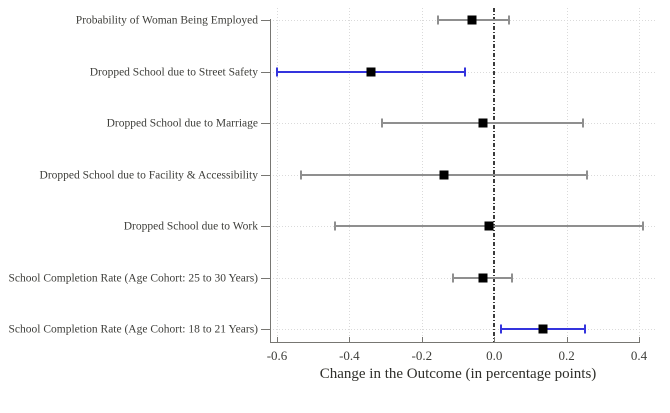  What do you see at coordinates (349, 355) in the screenshot?
I see `x-tick-label: -0.4` at bounding box center [349, 355].